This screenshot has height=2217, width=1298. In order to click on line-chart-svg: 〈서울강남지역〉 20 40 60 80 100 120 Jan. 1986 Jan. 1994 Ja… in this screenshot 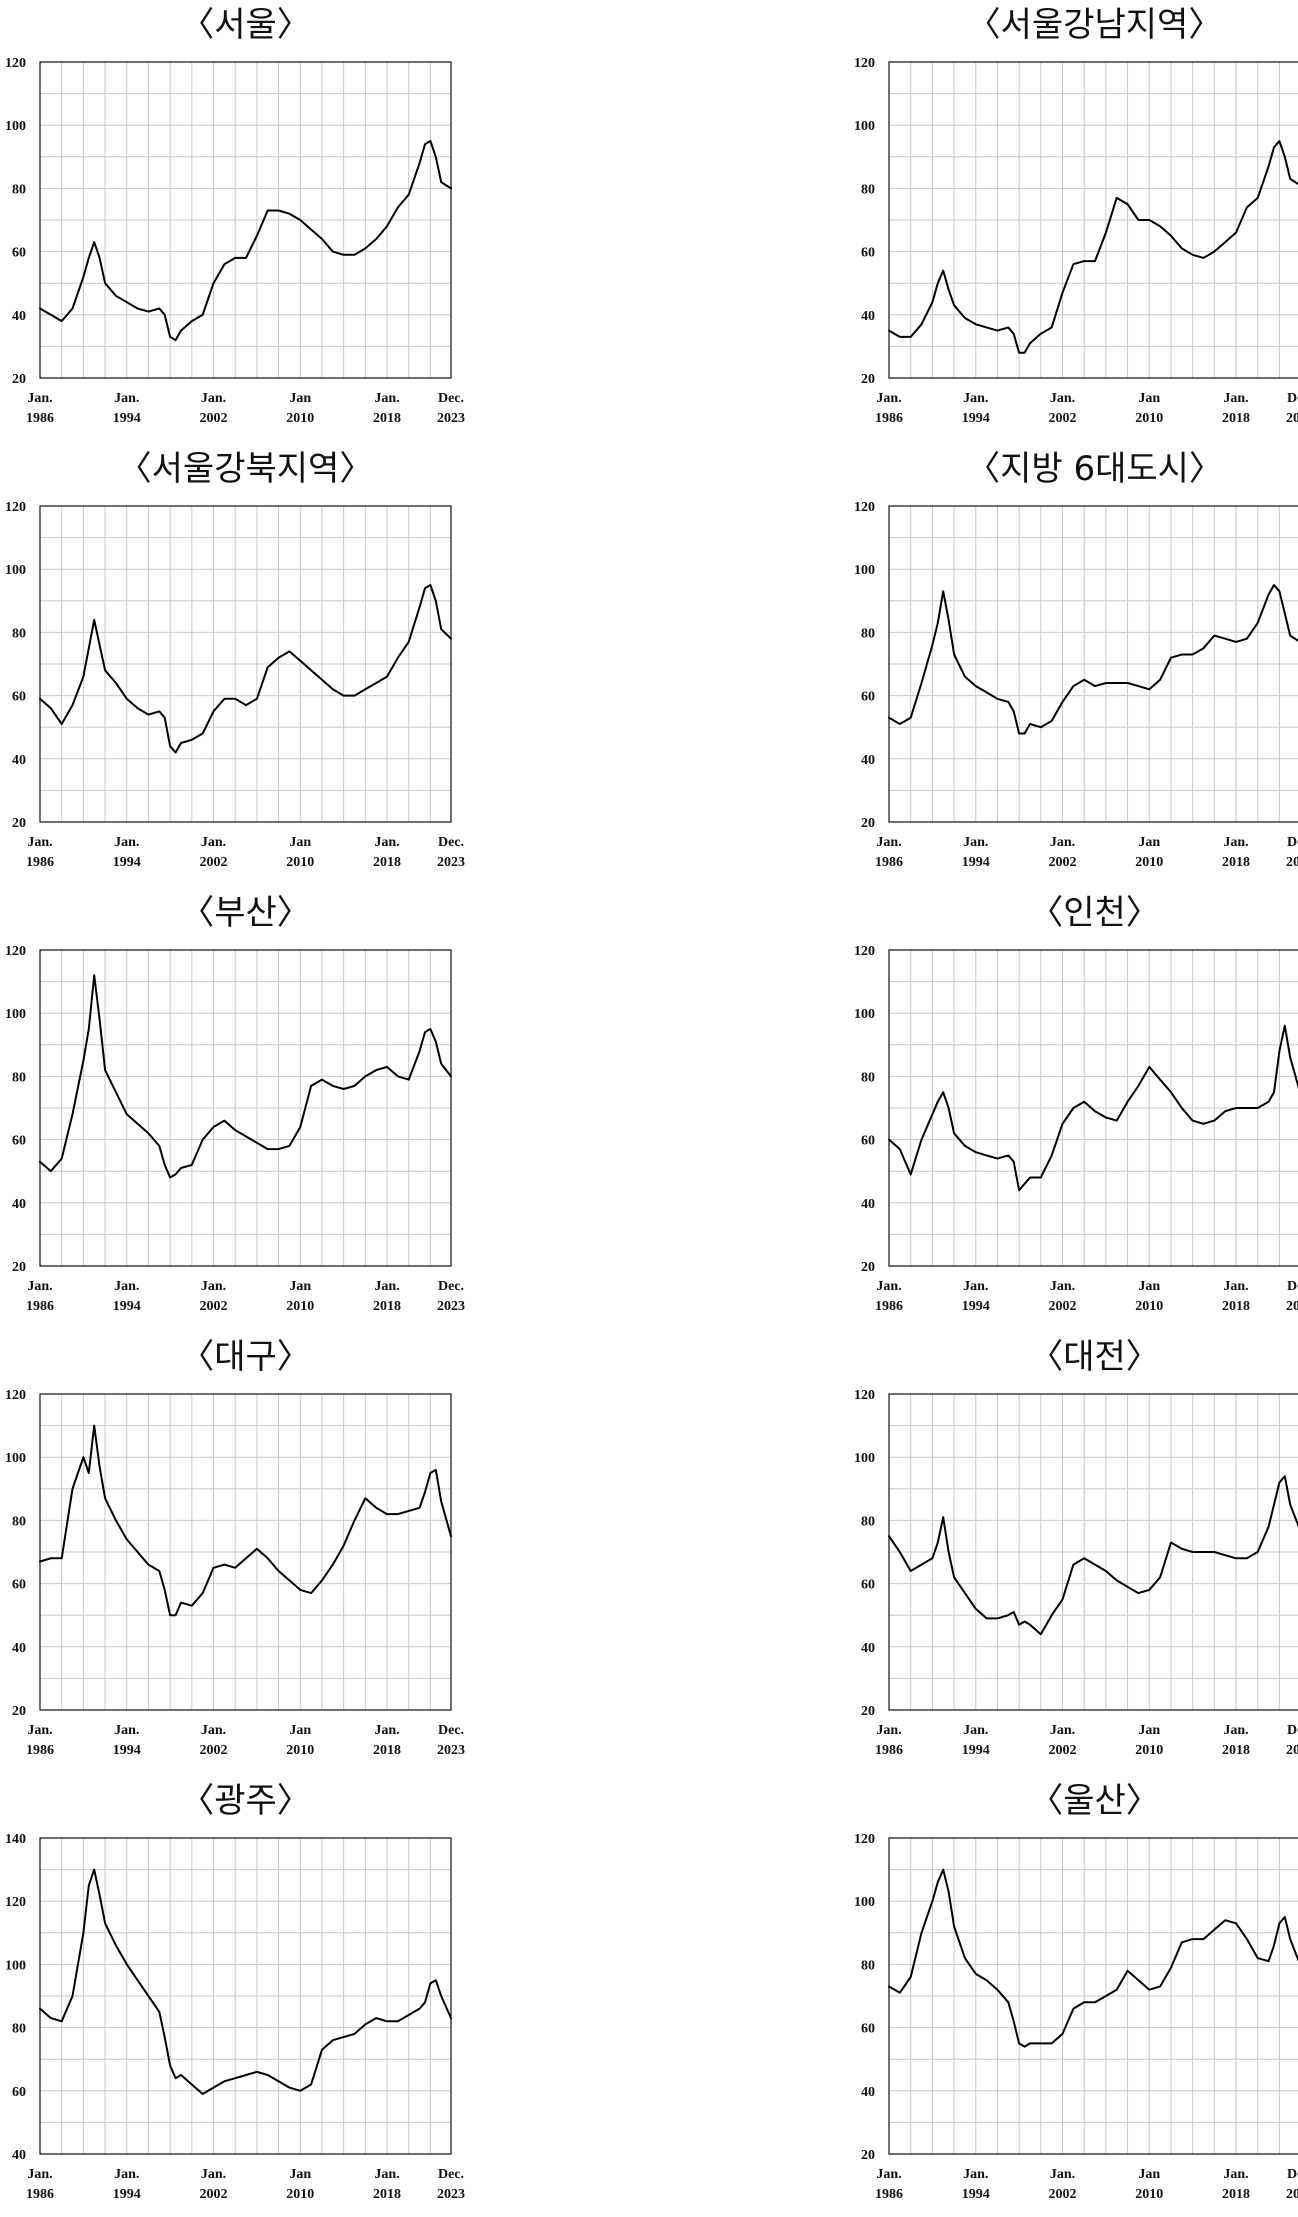, I will do `click(1076, 215)`.